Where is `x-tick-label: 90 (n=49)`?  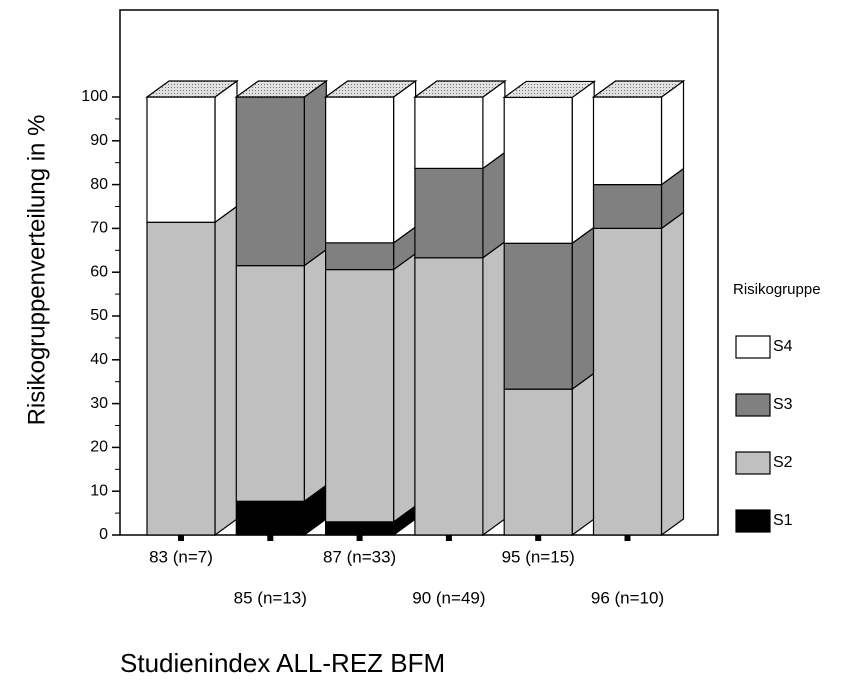 x-tick-label: 90 (n=49) is located at coordinates (448, 597).